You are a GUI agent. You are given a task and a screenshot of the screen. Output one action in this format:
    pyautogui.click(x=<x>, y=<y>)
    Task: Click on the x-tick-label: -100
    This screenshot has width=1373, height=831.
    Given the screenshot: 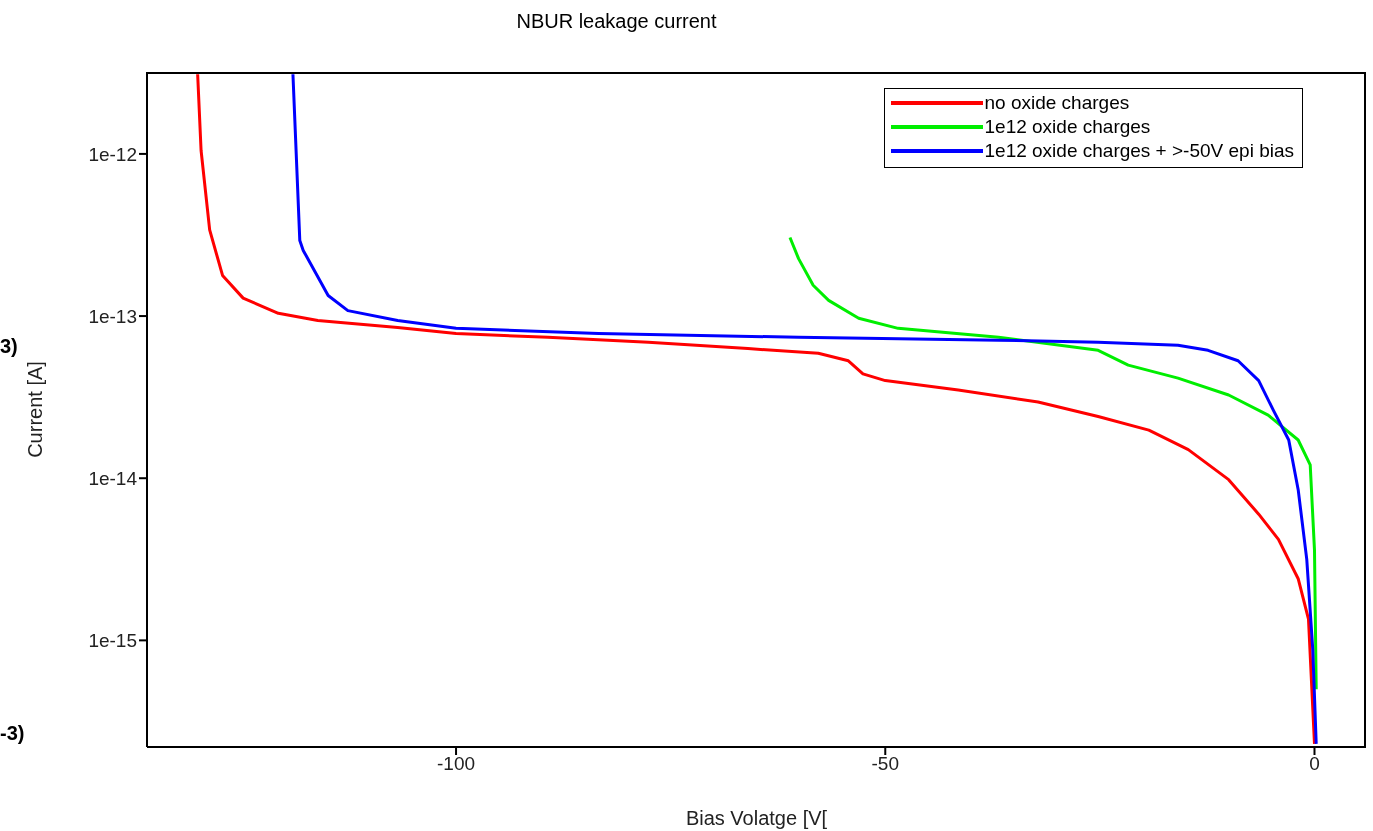 What is the action you would take?
    pyautogui.click(x=456, y=764)
    